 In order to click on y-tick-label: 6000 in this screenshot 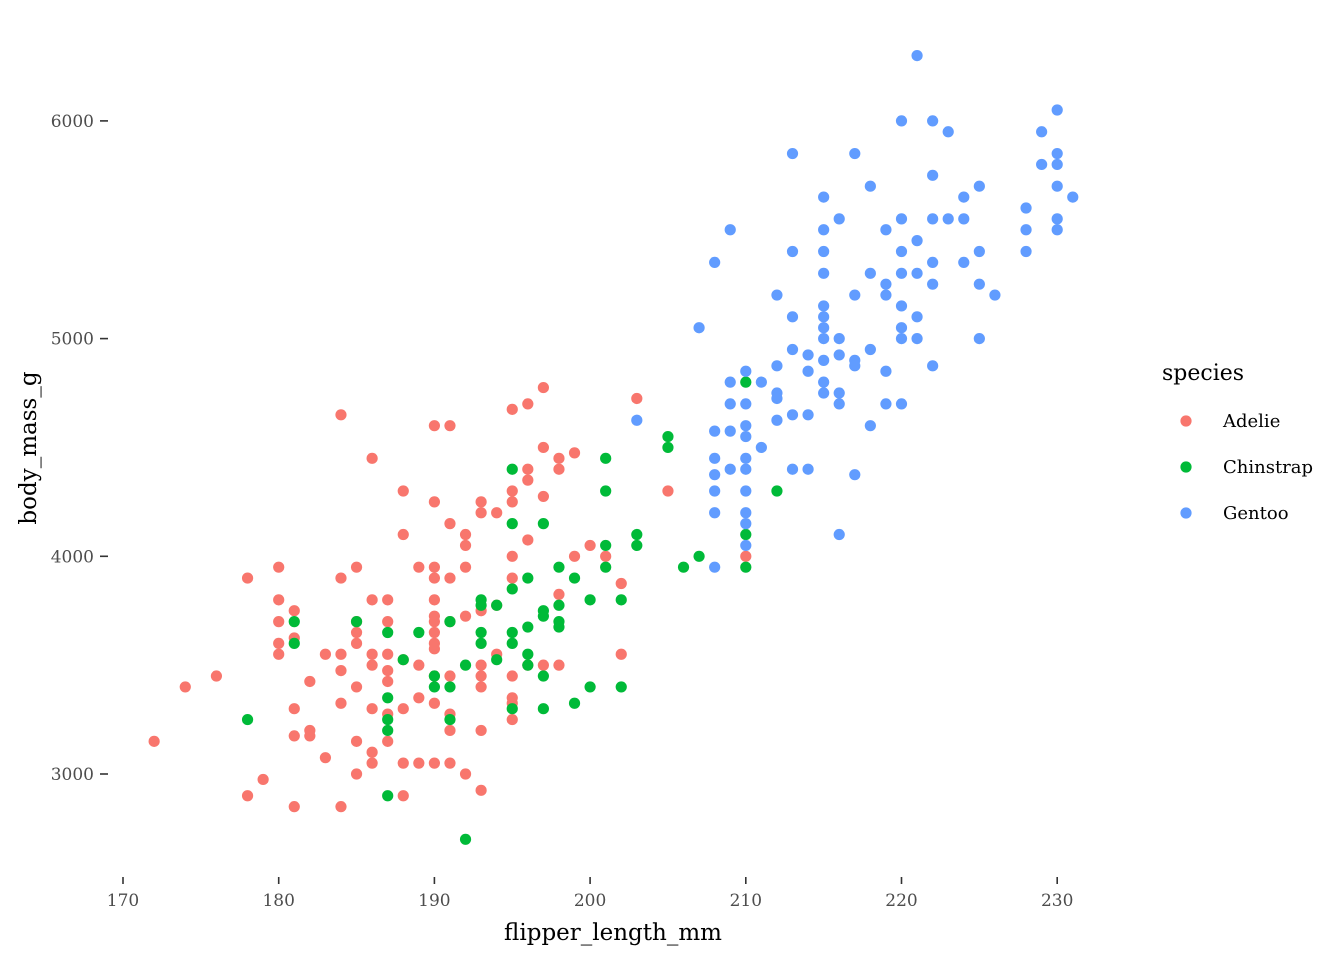, I will do `click(72, 122)`.